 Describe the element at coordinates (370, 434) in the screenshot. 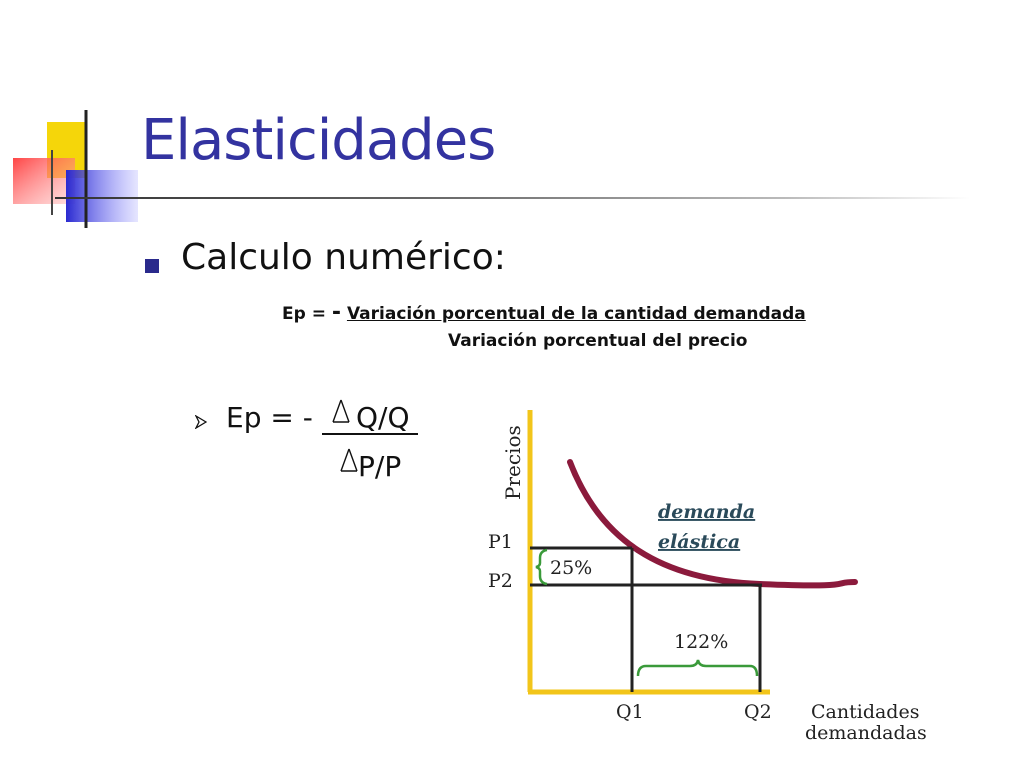

I see `fraction-bar` at that location.